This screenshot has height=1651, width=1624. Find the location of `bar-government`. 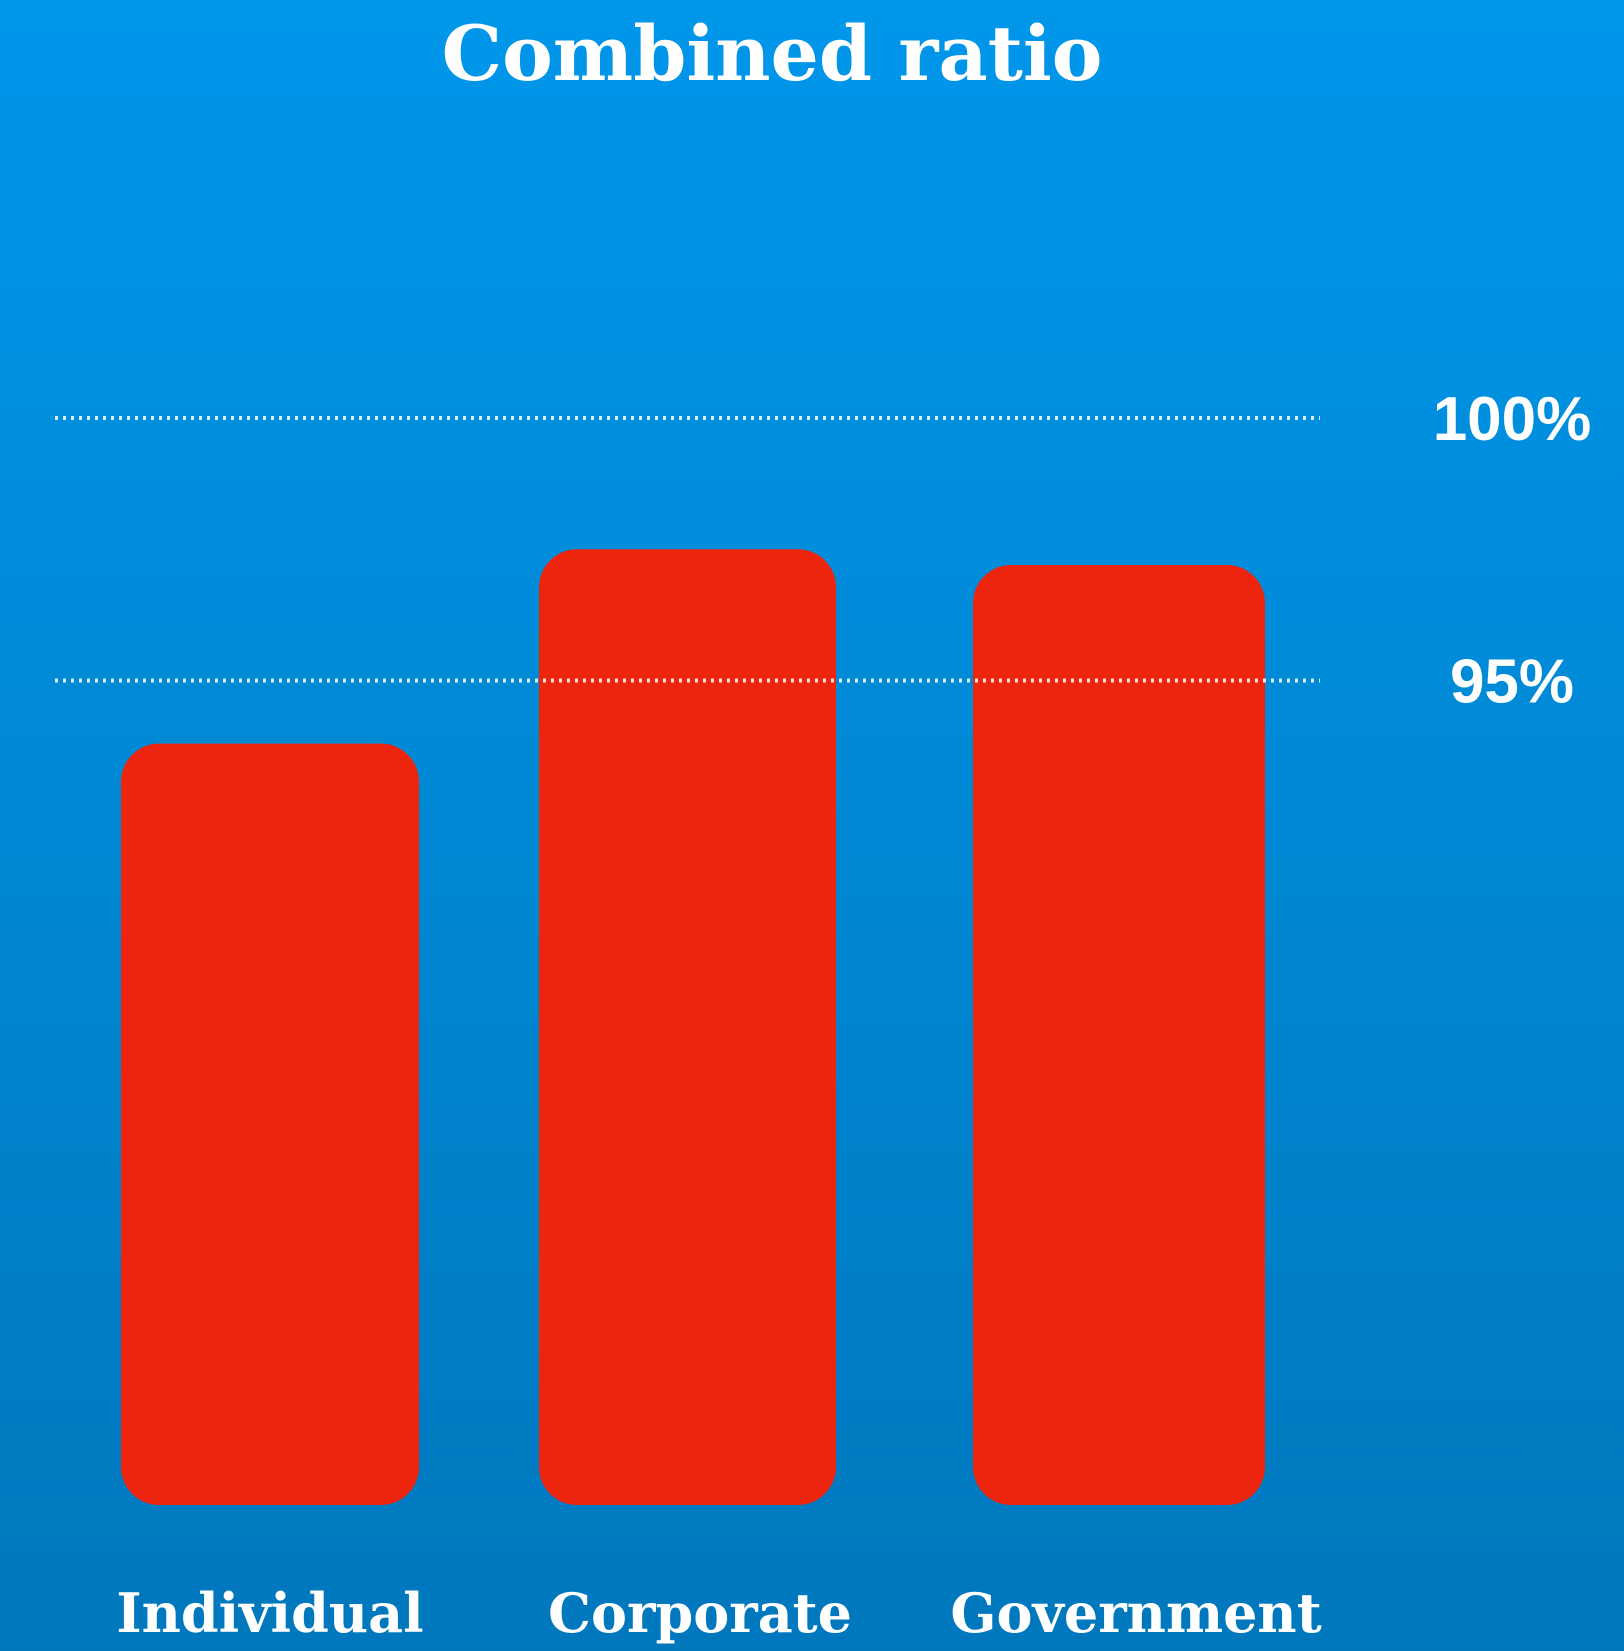

bar-government is located at coordinates (1119, 1035).